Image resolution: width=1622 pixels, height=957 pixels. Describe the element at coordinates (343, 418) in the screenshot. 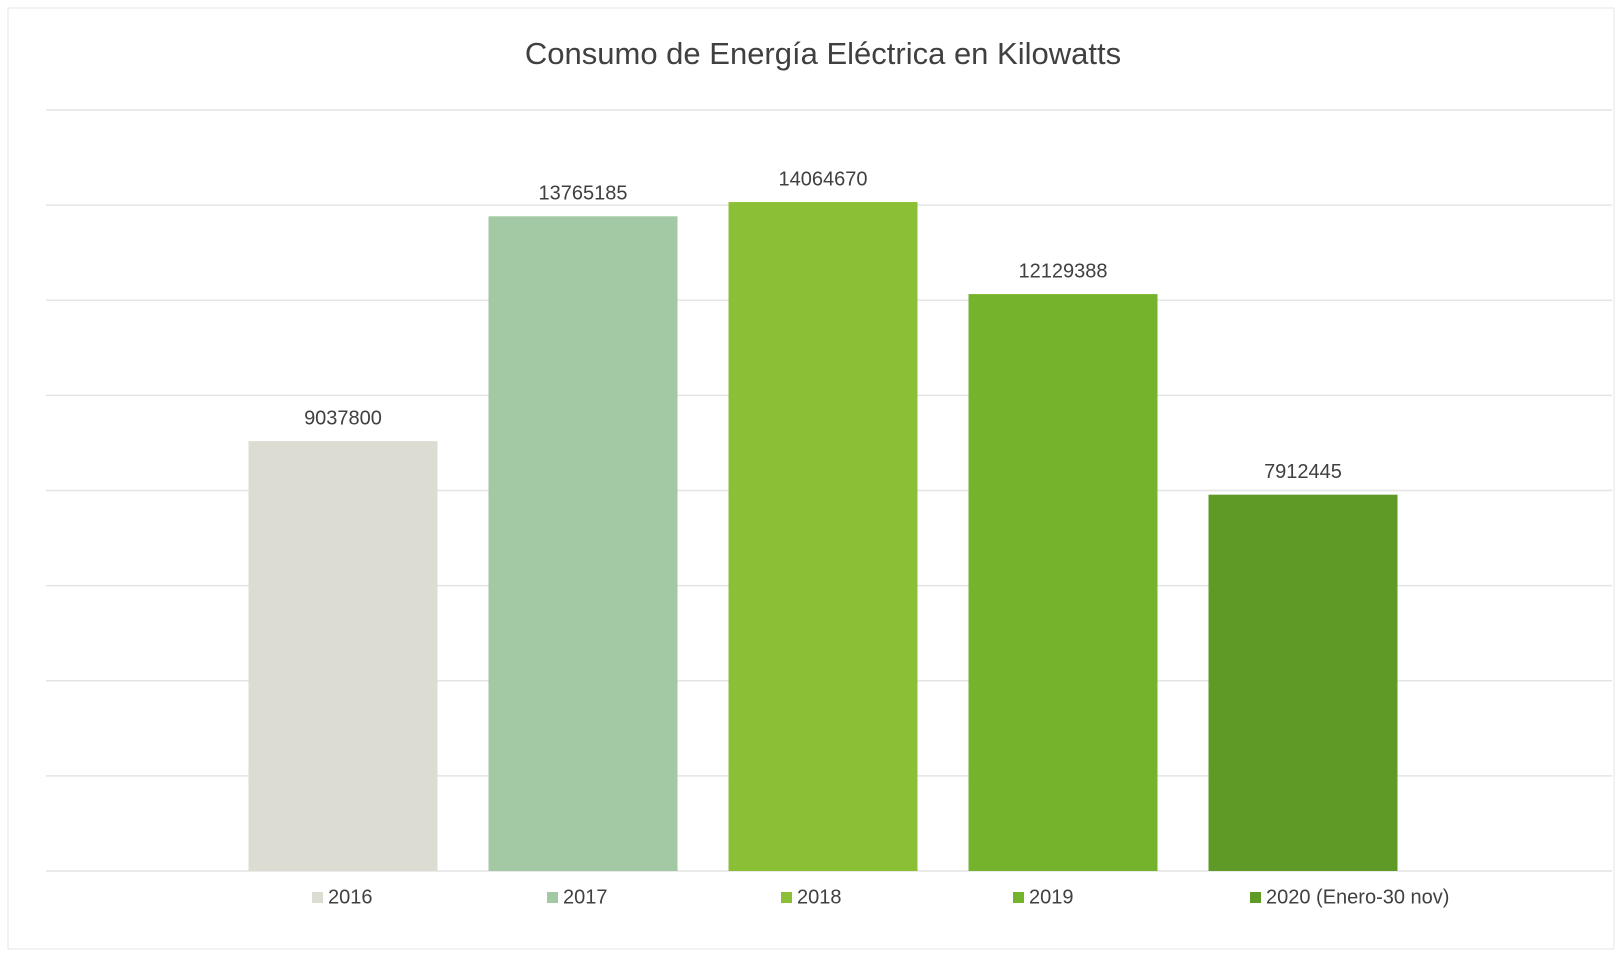

I see `data-label: 9037800` at that location.